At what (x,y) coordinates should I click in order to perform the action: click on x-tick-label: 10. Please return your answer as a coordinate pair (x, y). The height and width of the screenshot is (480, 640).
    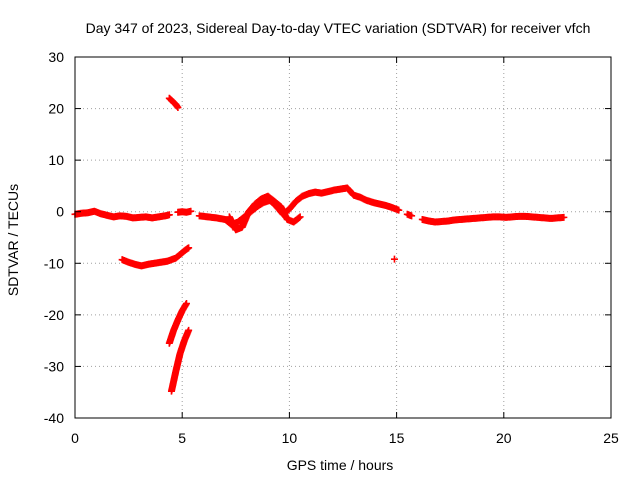
    Looking at the image, I should click on (290, 438).